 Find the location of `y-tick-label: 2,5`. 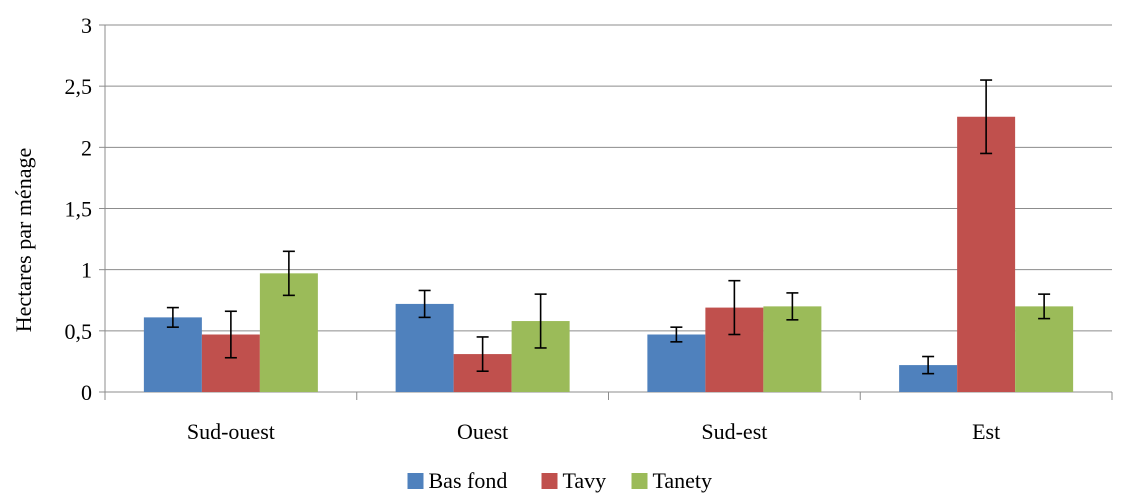

y-tick-label: 2,5 is located at coordinates (79, 86).